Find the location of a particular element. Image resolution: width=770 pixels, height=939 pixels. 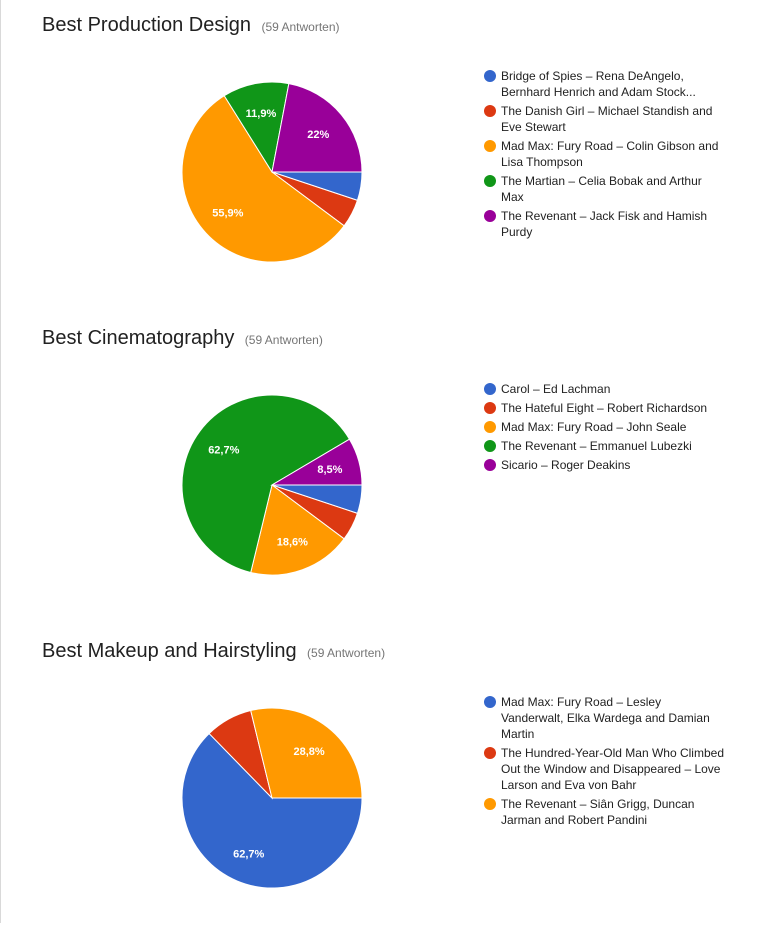

legend-item: The Hateful Eight – Robert Richardson is located at coordinates (604, 408).